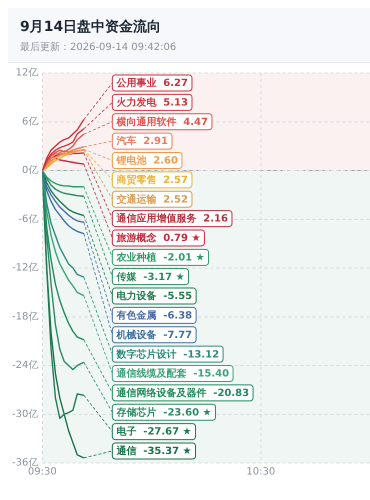  I want to click on x-tick-label: 09:30, so click(42, 472).